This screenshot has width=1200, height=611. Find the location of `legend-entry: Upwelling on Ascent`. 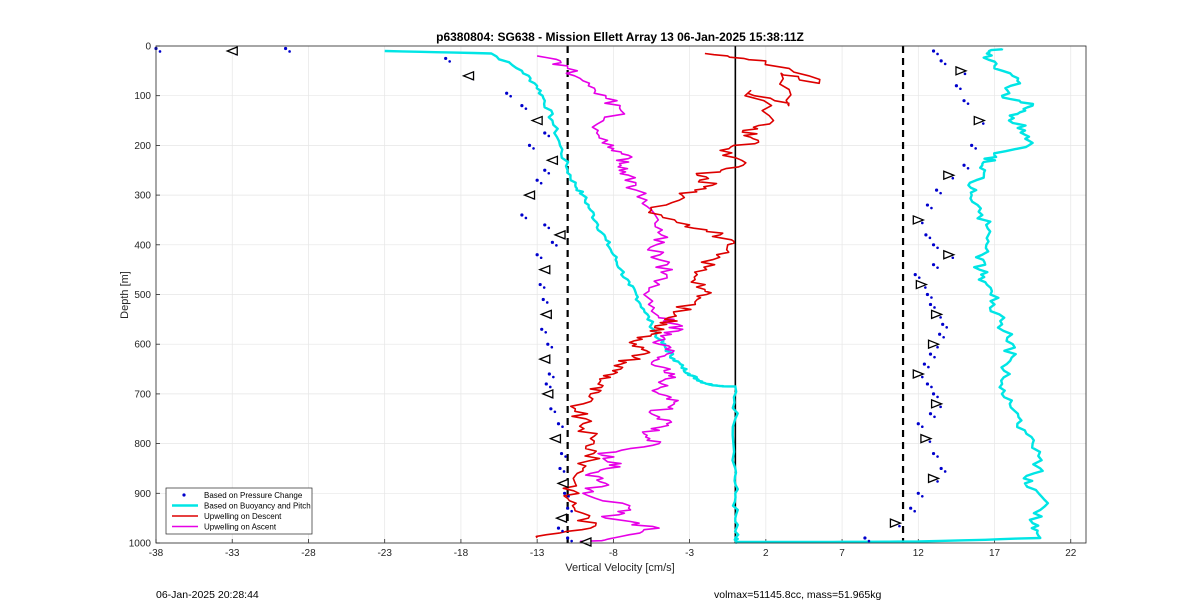

legend-entry: Upwelling on Ascent is located at coordinates (240, 527).